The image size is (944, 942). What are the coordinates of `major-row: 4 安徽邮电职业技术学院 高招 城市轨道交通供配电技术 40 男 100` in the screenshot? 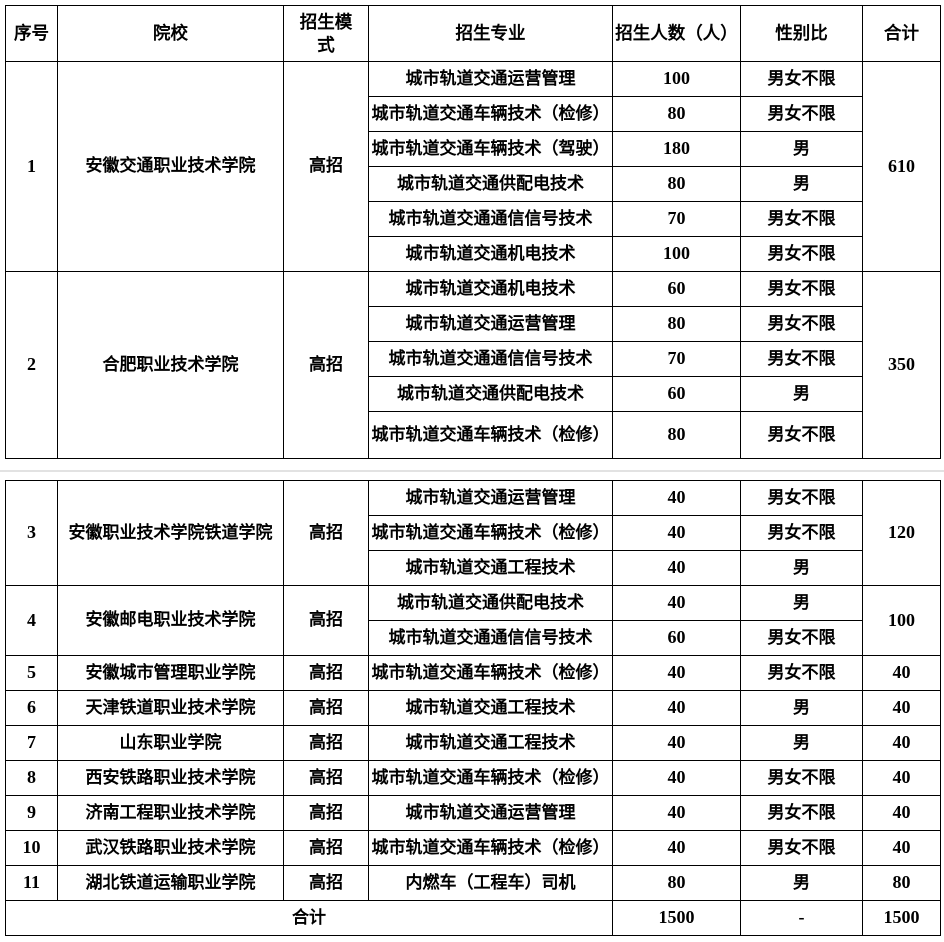 It's located at (473, 620).